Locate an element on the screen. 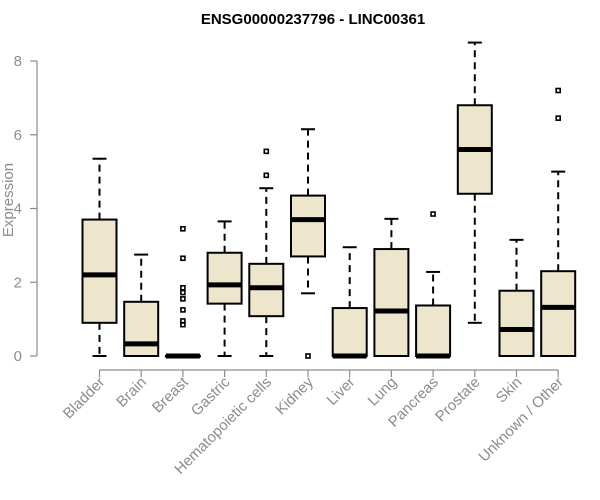  x-tick-label: Kidney is located at coordinates (294, 395).